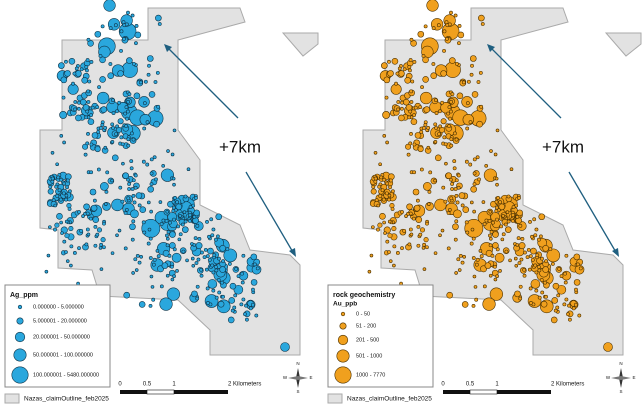 This screenshot has height=413, width=643. Describe the element at coordinates (244, 385) in the screenshot. I see `scale-bar-label: 2 Kilometers` at that location.